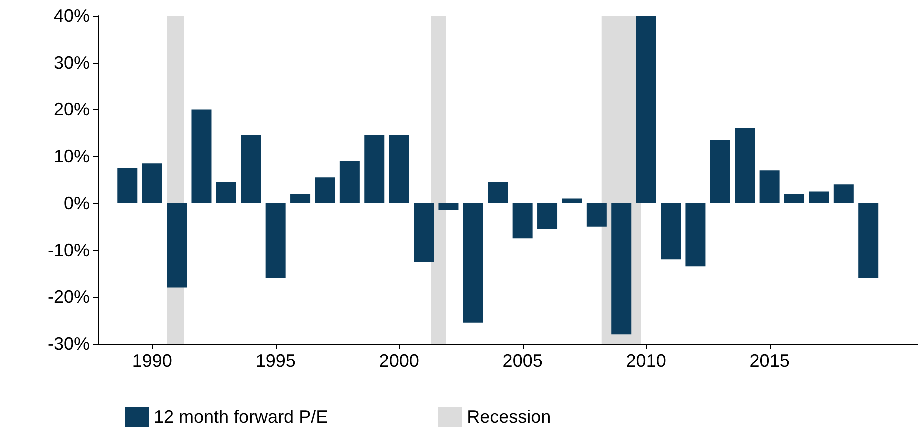 This screenshot has height=434, width=921. What do you see at coordinates (509, 417) in the screenshot?
I see `legend-label: Recession` at bounding box center [509, 417].